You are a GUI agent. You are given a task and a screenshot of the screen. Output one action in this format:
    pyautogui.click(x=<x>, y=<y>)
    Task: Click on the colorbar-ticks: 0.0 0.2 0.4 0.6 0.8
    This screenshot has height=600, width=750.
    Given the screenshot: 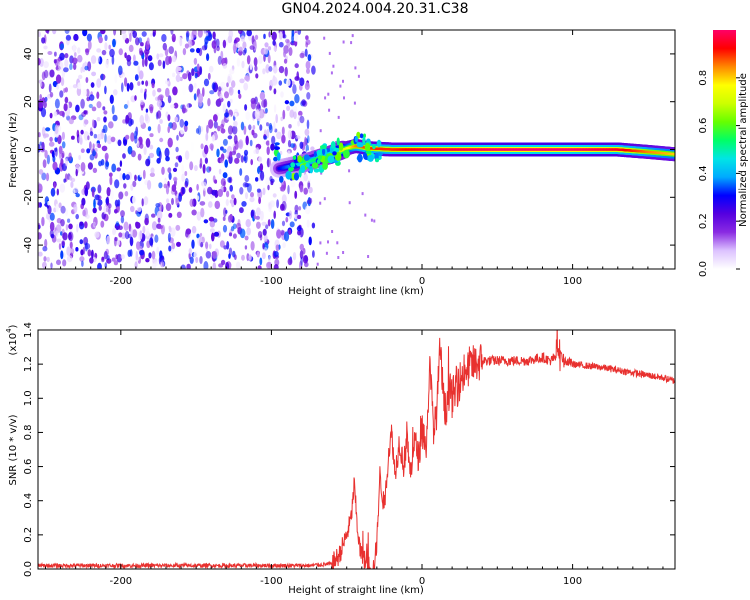 What is the action you would take?
    pyautogui.click(x=719, y=173)
    